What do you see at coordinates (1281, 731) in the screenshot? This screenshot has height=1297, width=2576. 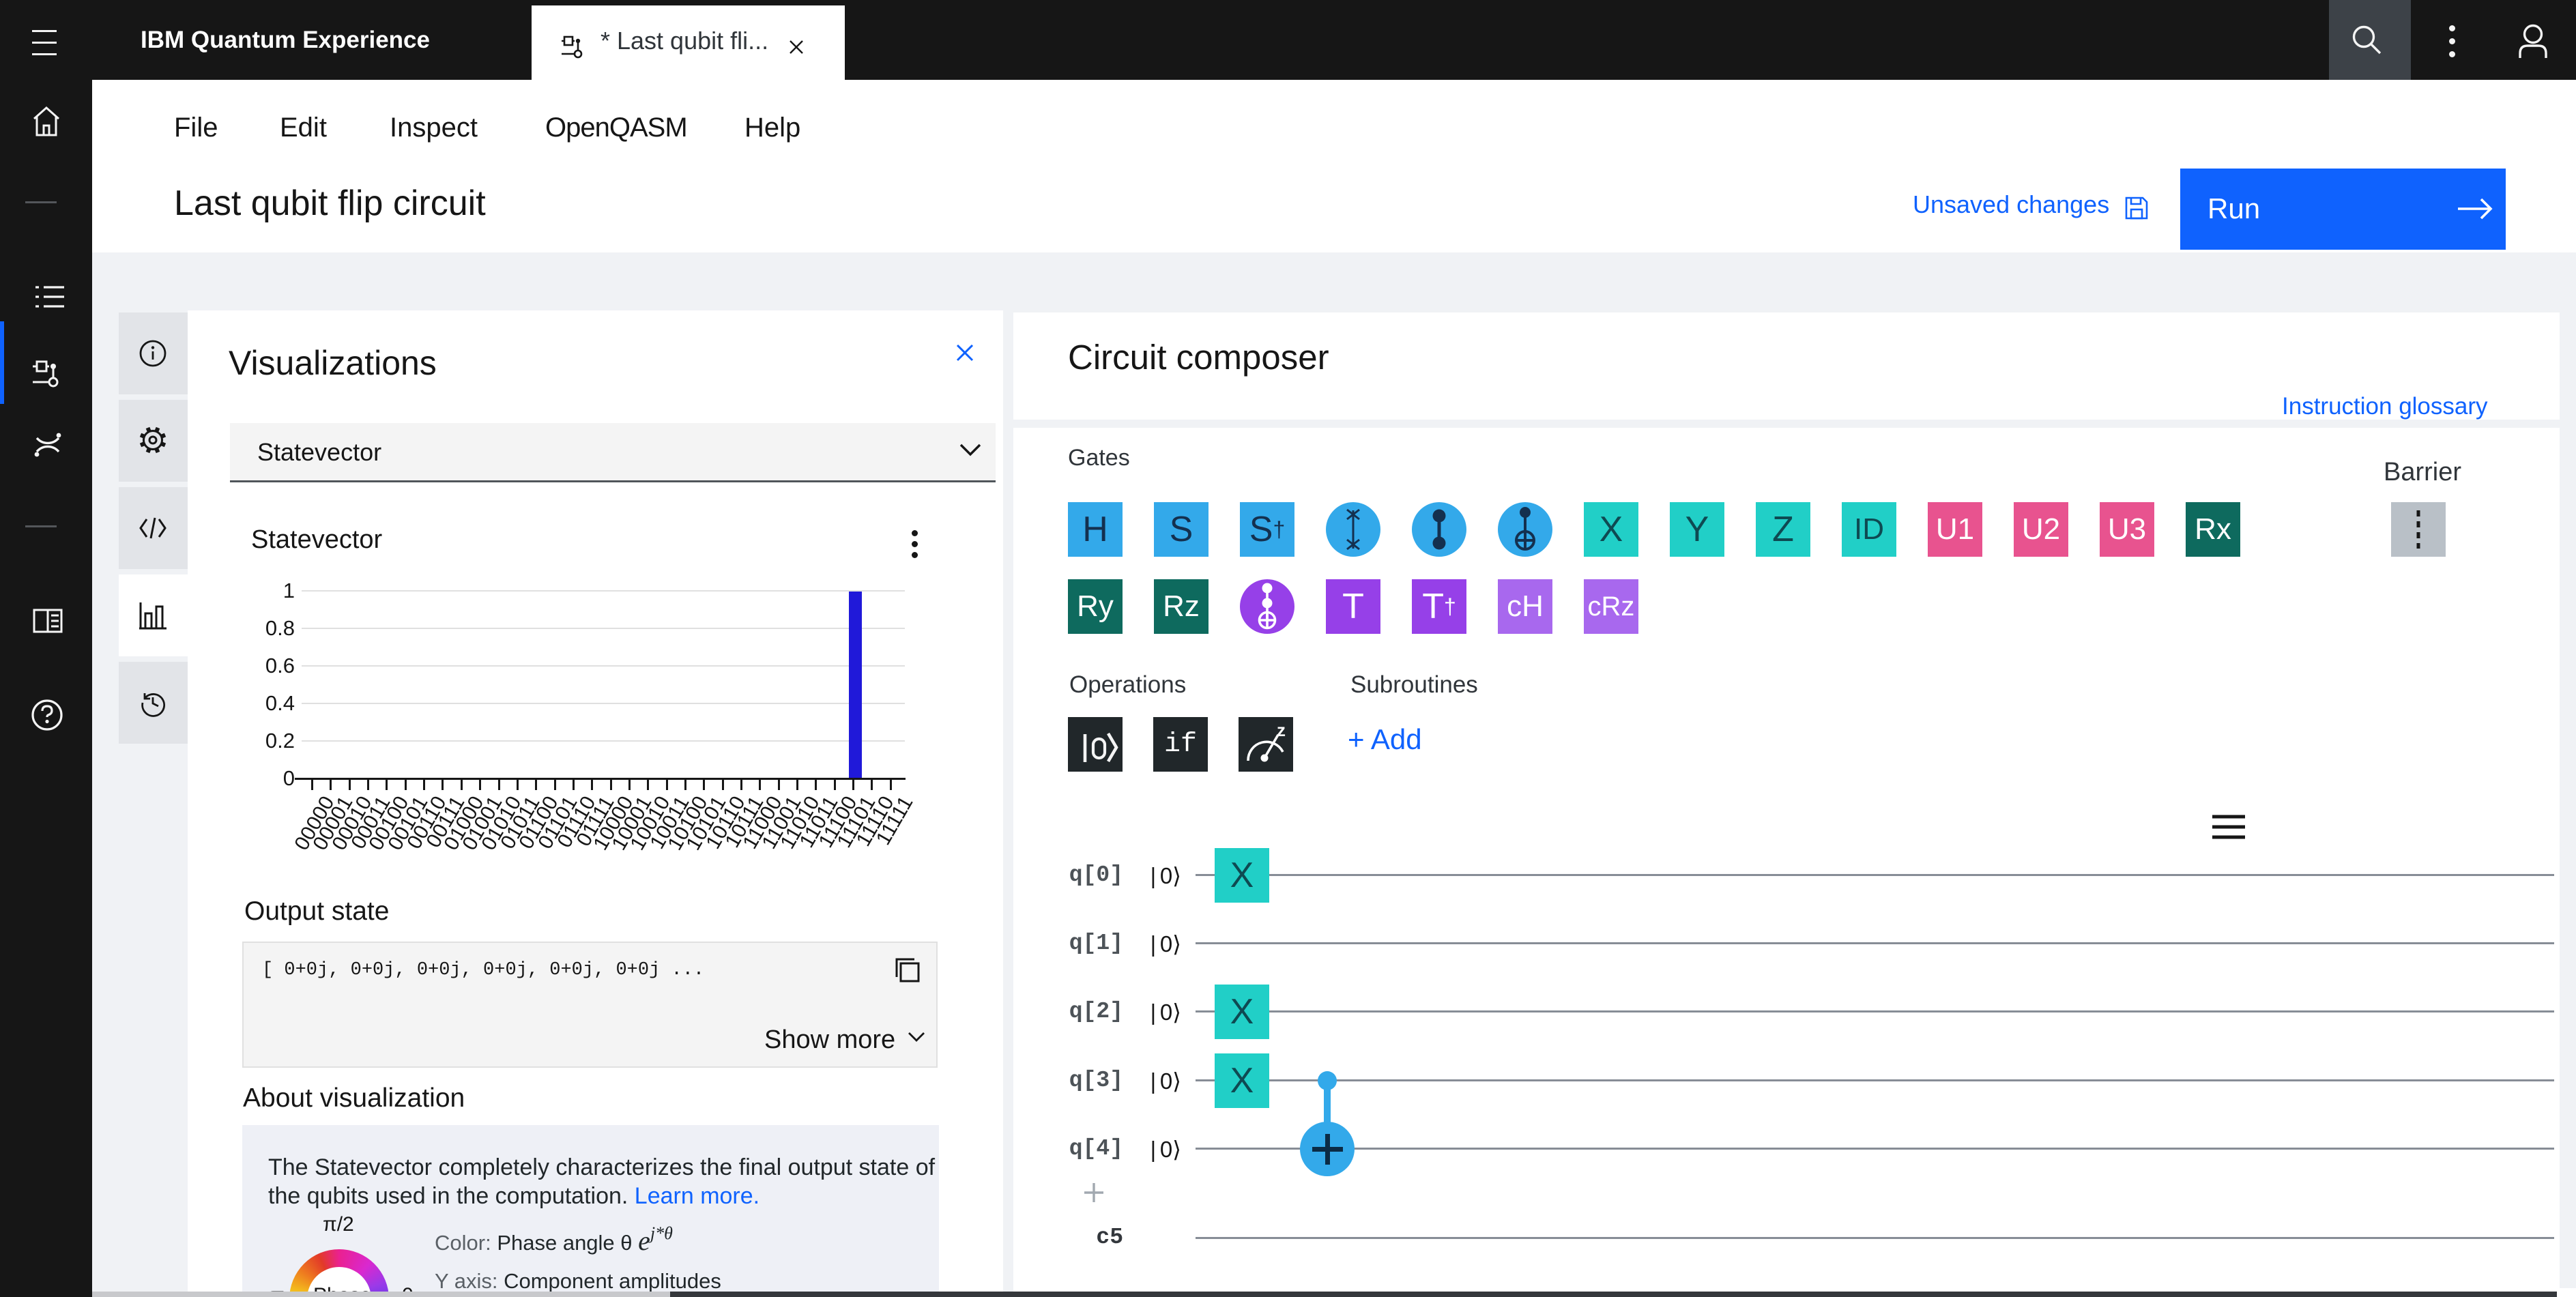 I see `svg-text: z` at bounding box center [1281, 731].